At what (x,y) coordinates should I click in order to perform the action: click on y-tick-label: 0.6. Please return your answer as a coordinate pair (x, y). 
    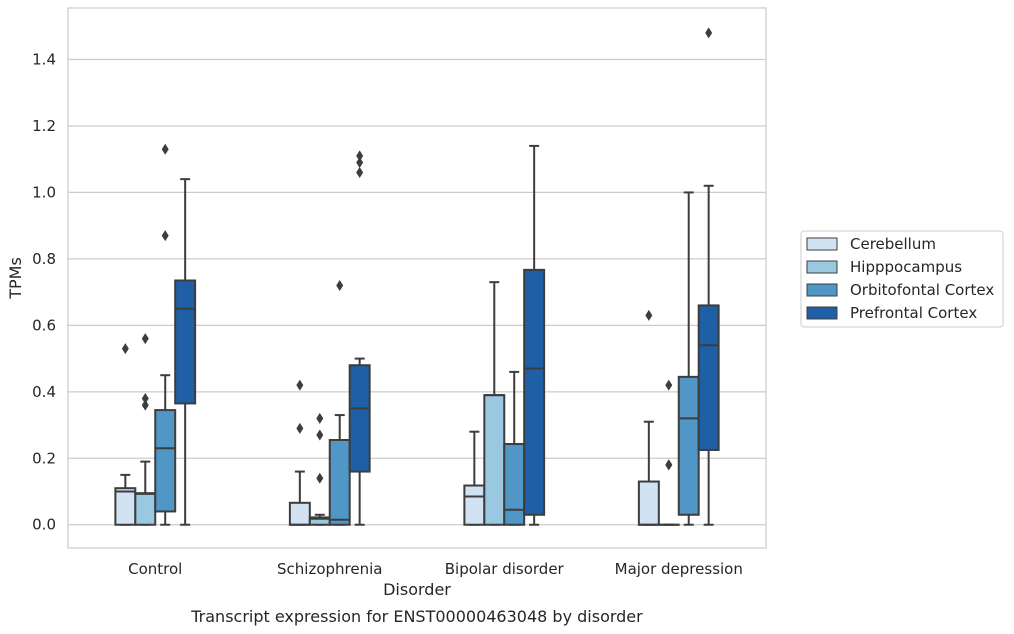
    Looking at the image, I should click on (44, 325).